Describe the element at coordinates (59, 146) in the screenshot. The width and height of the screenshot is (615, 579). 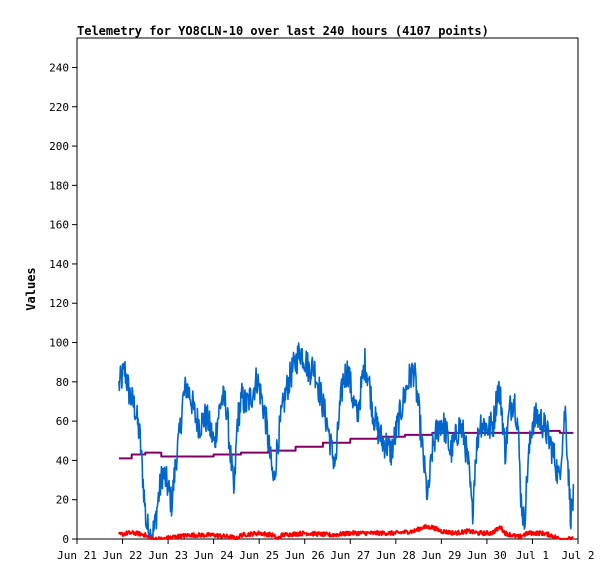
I see `y-tick-label: 200` at that location.